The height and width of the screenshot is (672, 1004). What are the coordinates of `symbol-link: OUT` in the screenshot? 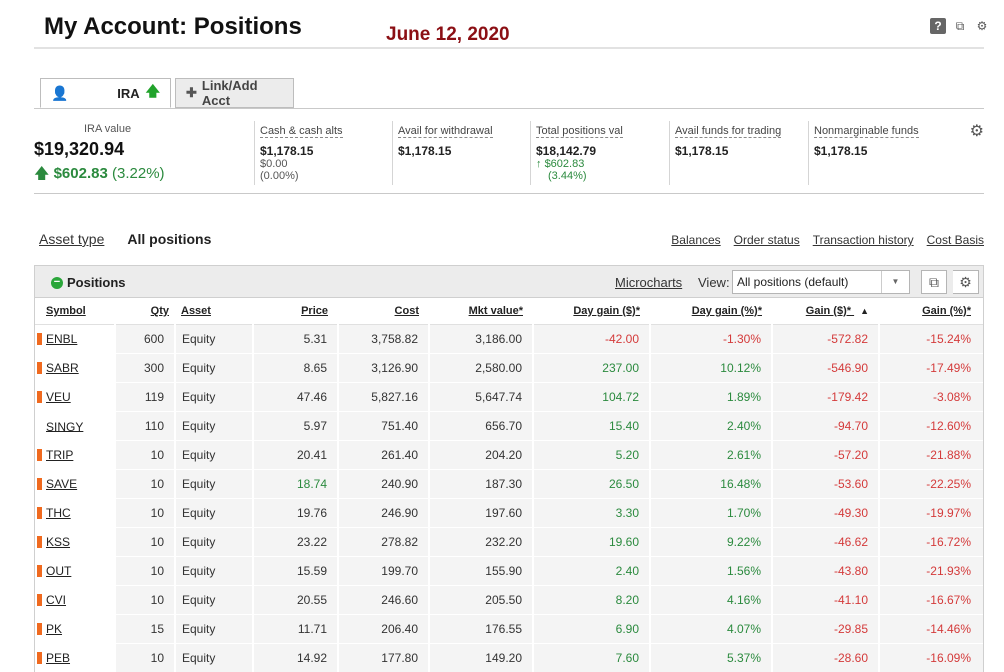 It's located at (75, 571).